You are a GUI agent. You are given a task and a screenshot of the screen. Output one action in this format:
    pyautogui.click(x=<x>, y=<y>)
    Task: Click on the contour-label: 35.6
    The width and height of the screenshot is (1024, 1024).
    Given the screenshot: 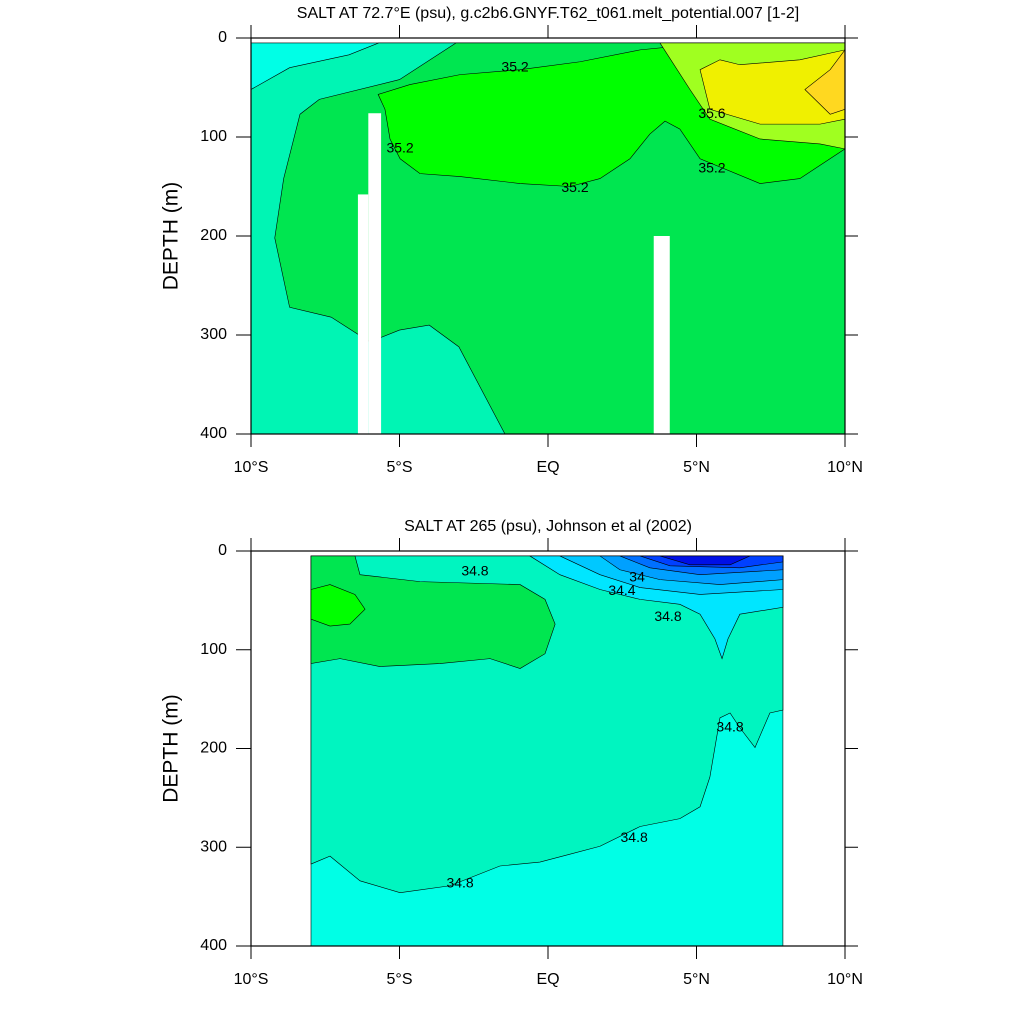 What is the action you would take?
    pyautogui.click(x=711, y=113)
    